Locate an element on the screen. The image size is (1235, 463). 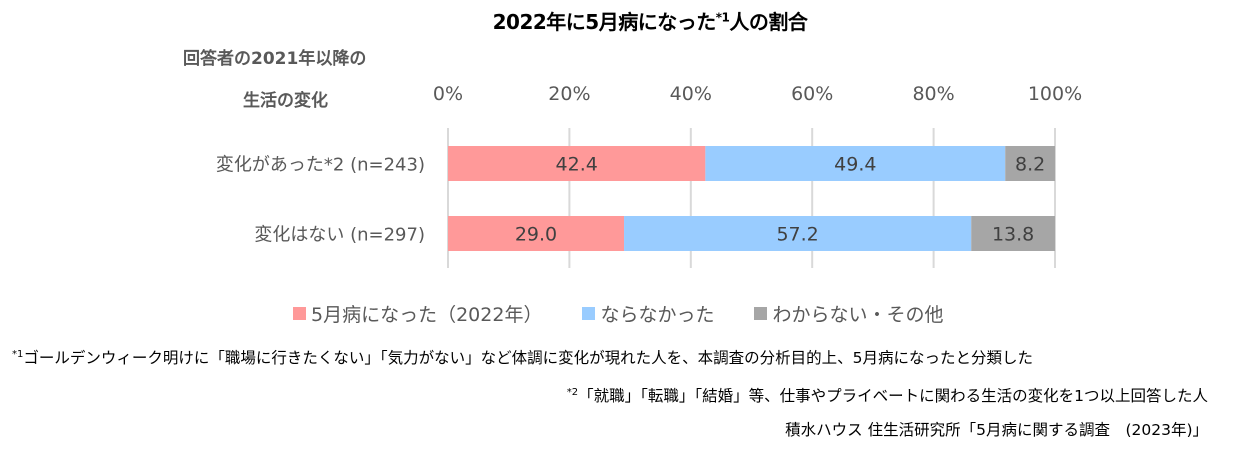
legend: 5月病になった（2022年） ならなかった わからない・その他 is located at coordinates (638, 313).